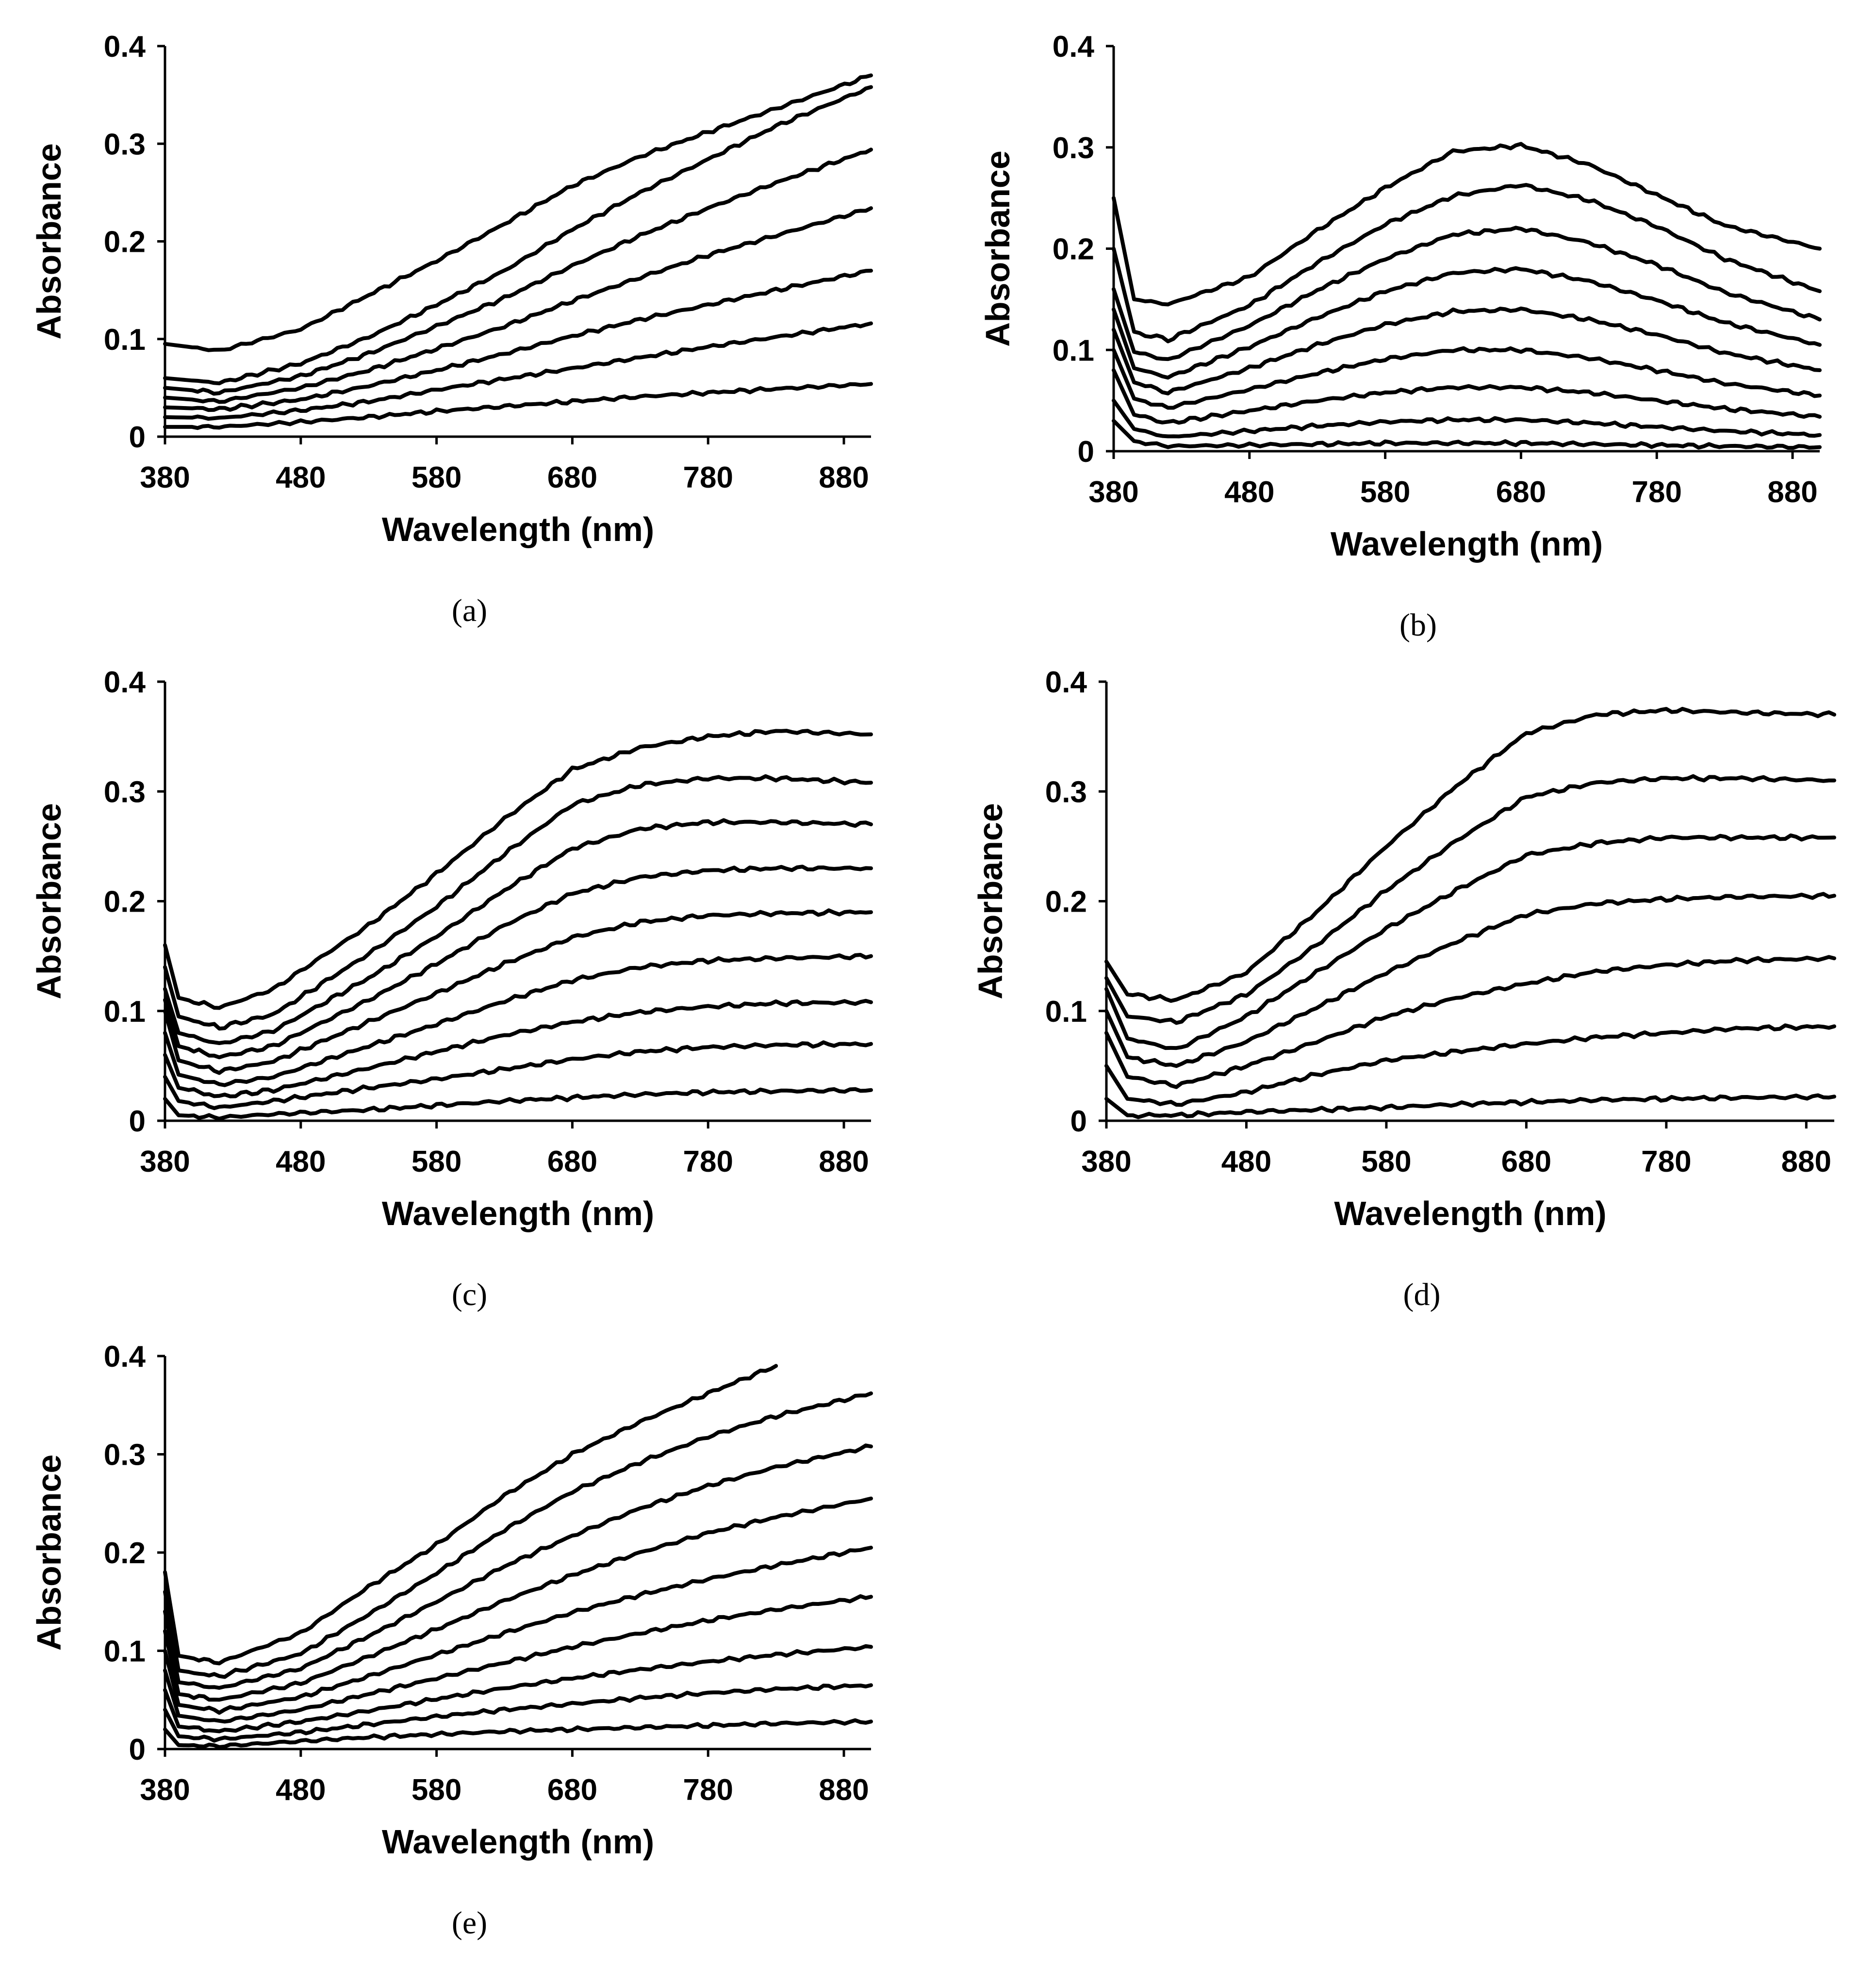  I want to click on panel-caption: (b), so click(1418, 625).